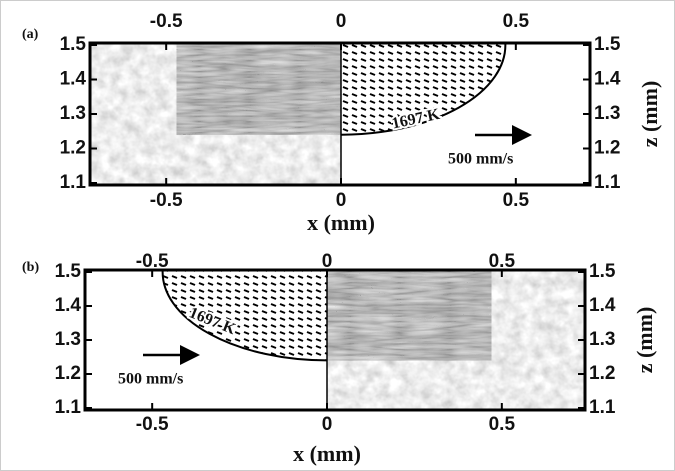 This screenshot has width=675, height=471. Describe the element at coordinates (30, 34) in the screenshot. I see `panel-label: (a)` at that location.